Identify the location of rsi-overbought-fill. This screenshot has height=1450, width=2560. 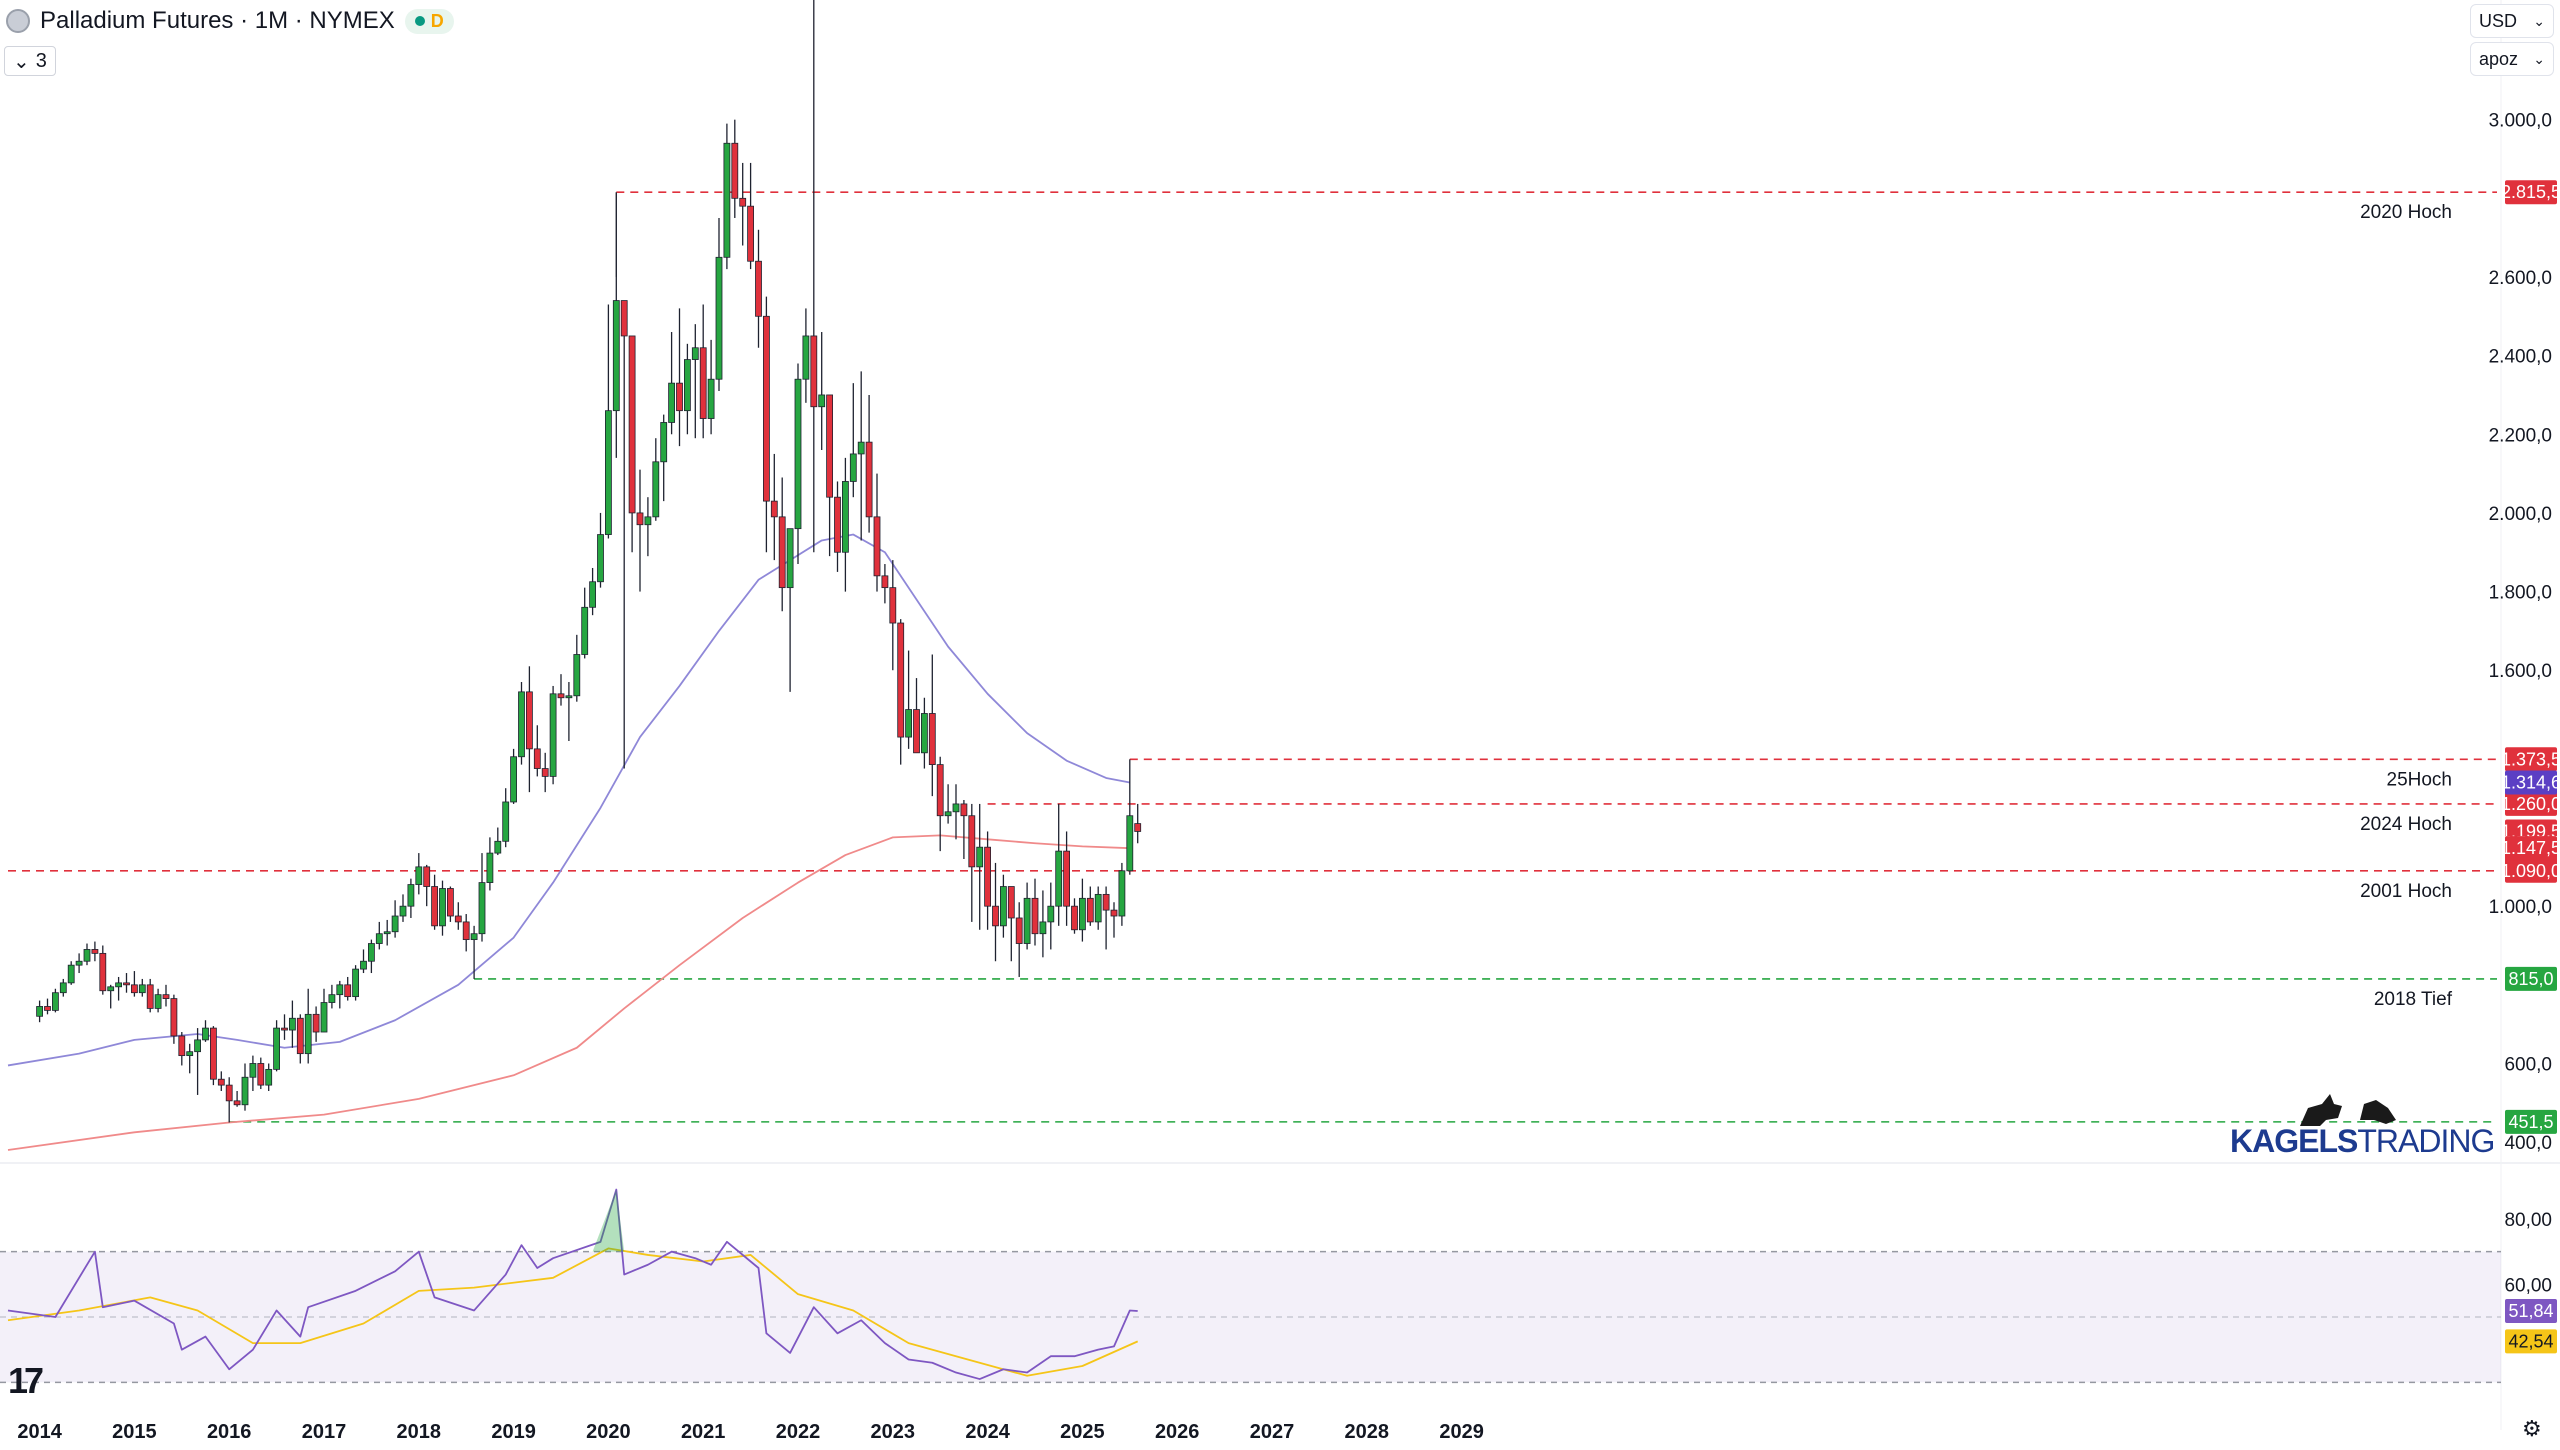
(608, 1220).